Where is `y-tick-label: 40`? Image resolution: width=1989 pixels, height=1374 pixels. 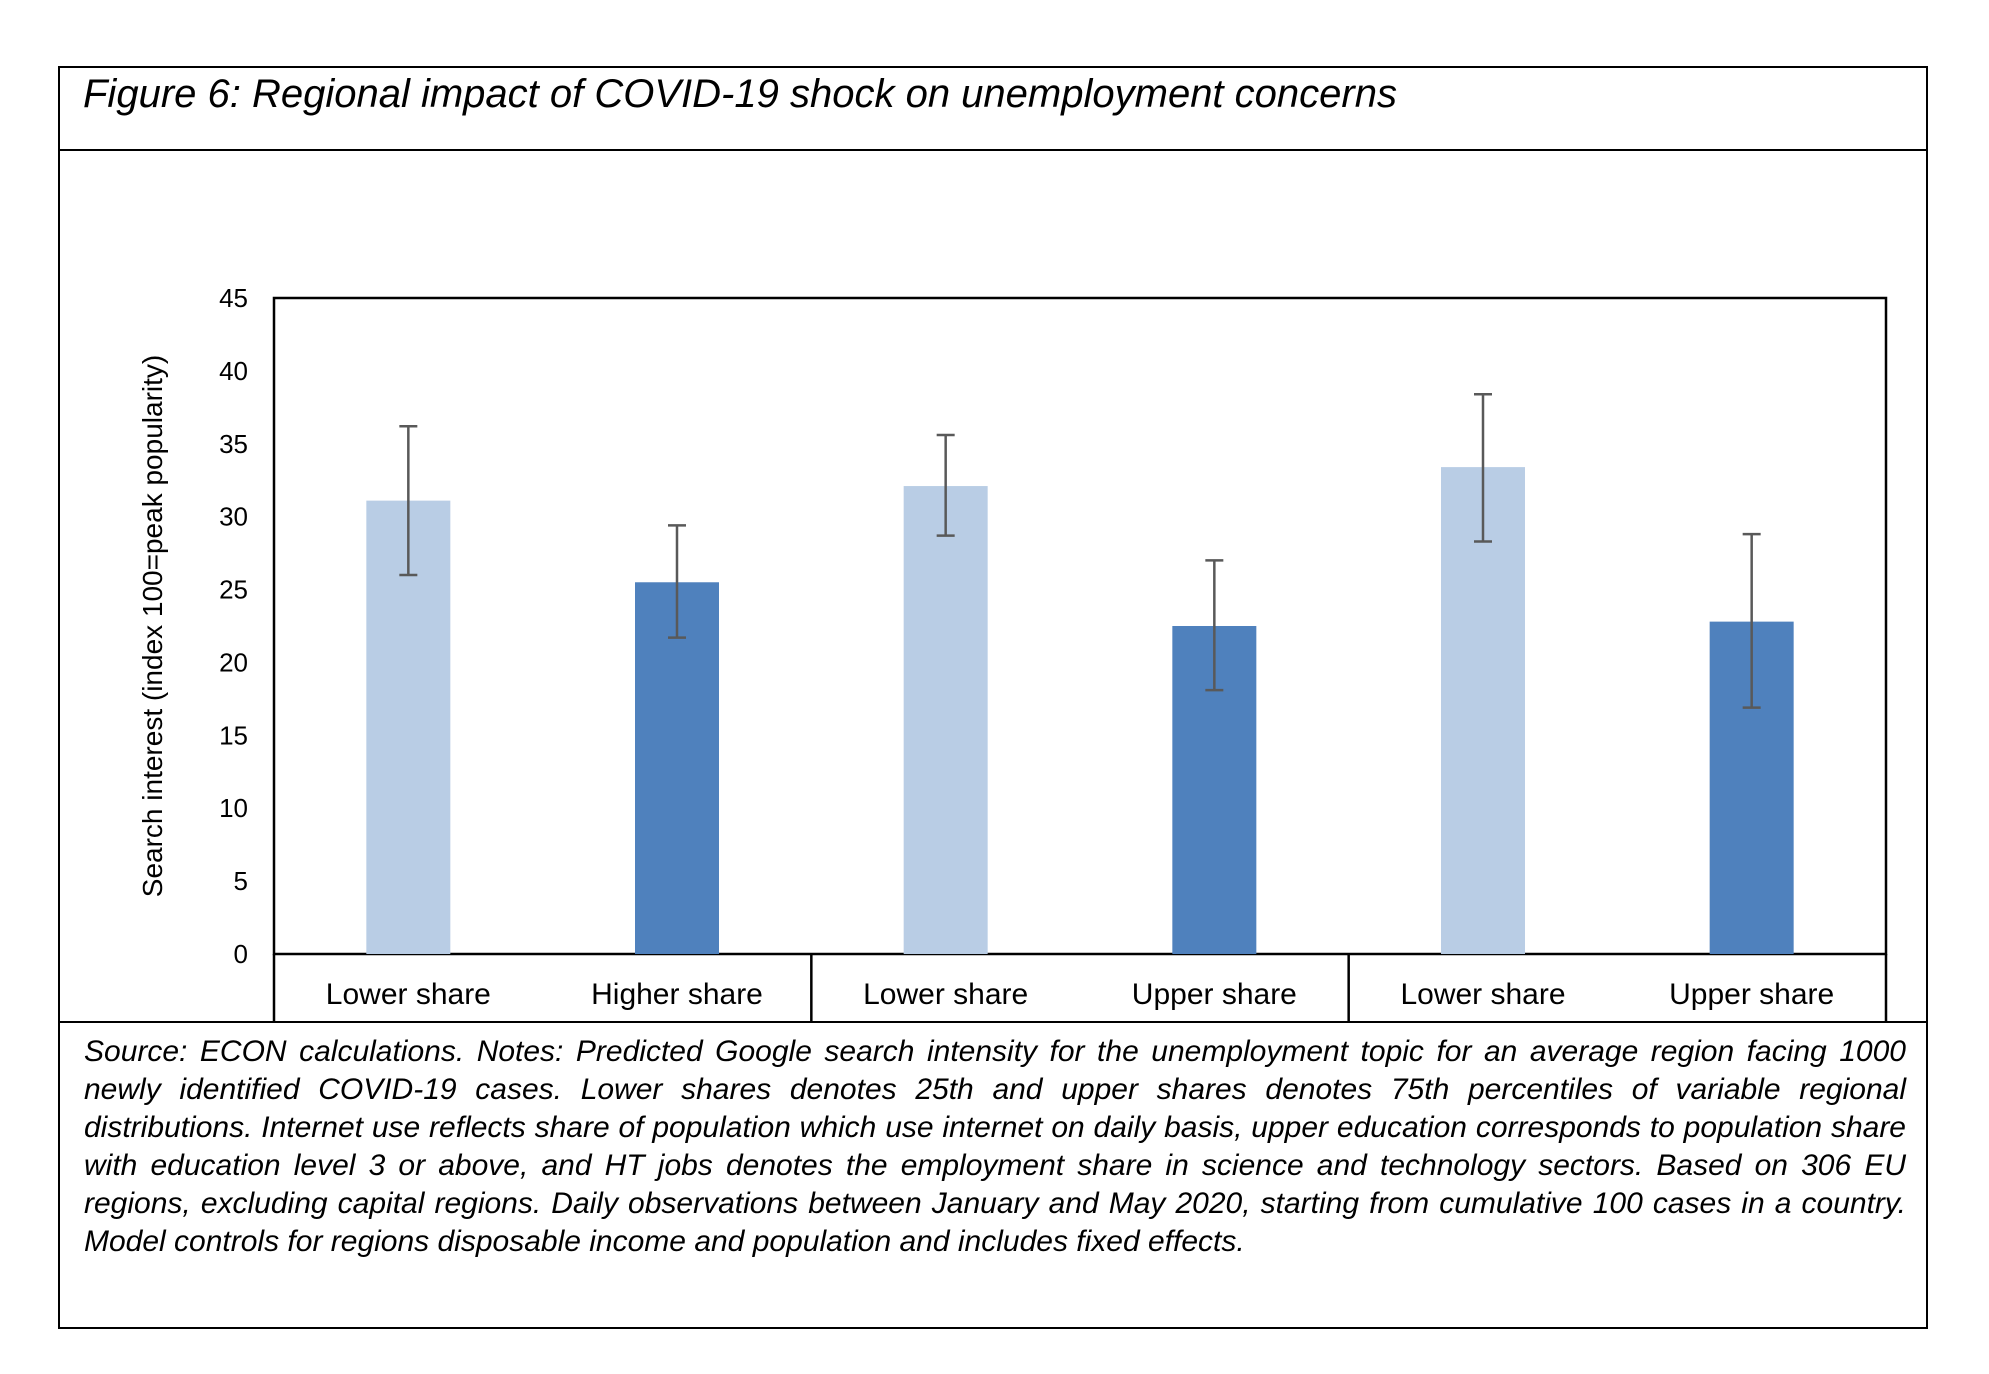
y-tick-label: 40 is located at coordinates (233, 371).